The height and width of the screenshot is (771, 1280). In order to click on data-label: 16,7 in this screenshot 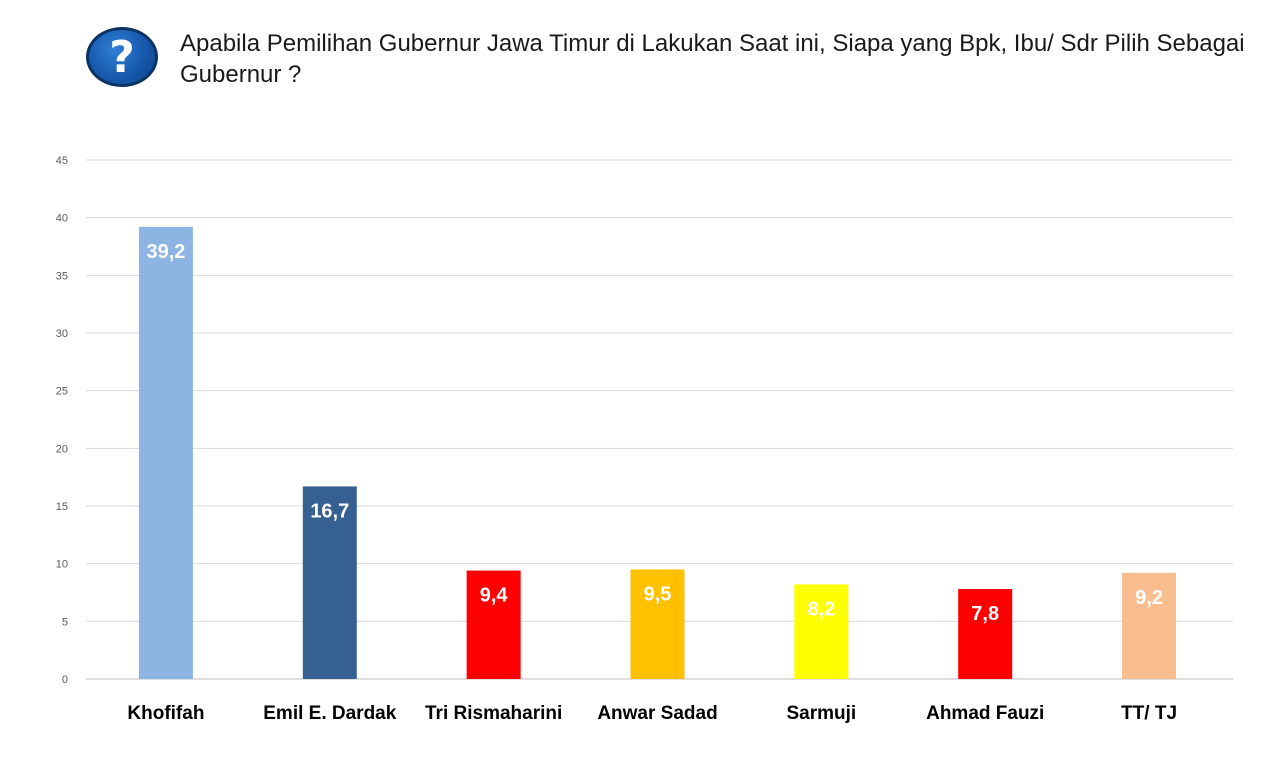, I will do `click(329, 511)`.